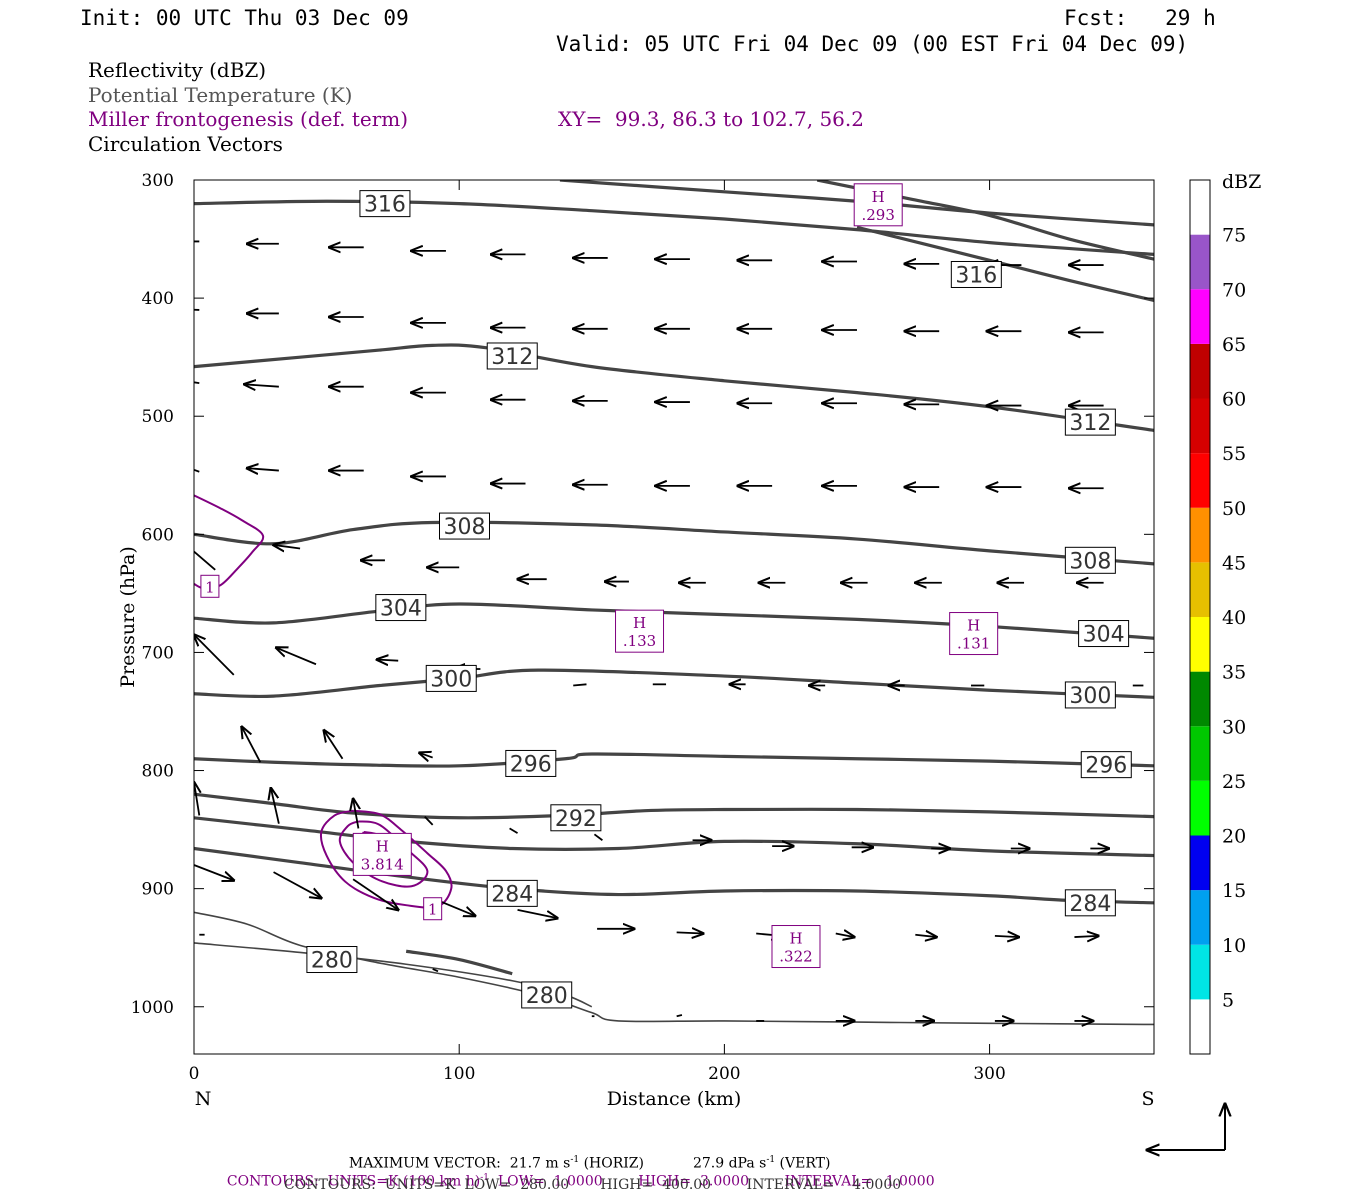 The width and height of the screenshot is (1350, 1200). Describe the element at coordinates (1234, 891) in the screenshot. I see `colorbar-level-label: 15` at that location.